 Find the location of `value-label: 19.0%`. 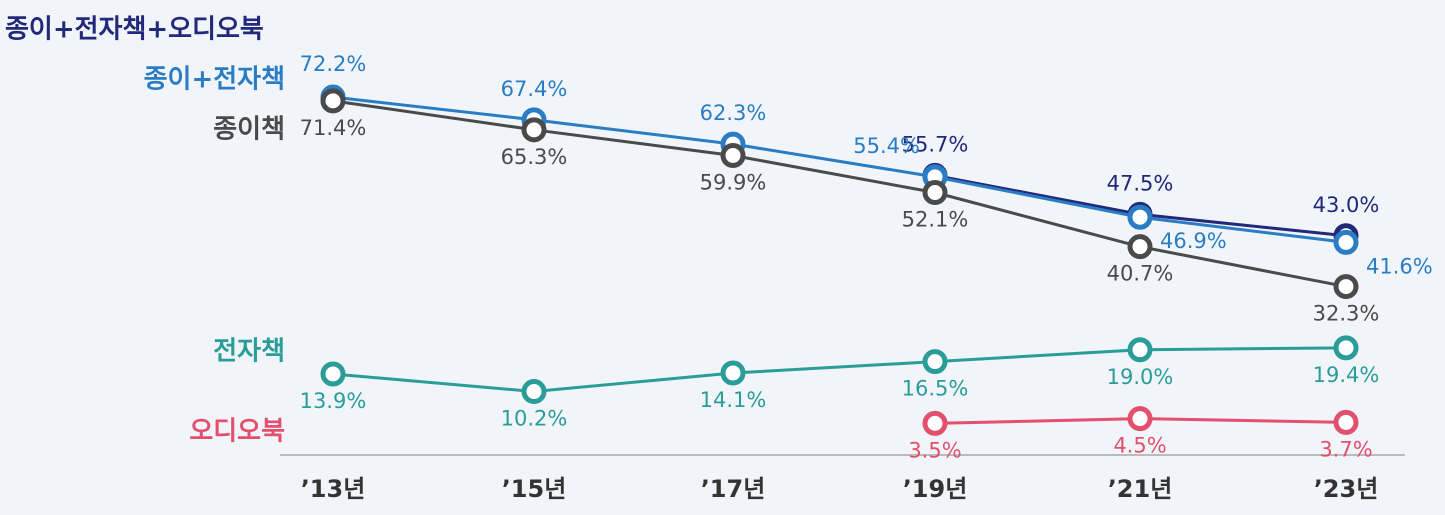

value-label: 19.0% is located at coordinates (1140, 377).